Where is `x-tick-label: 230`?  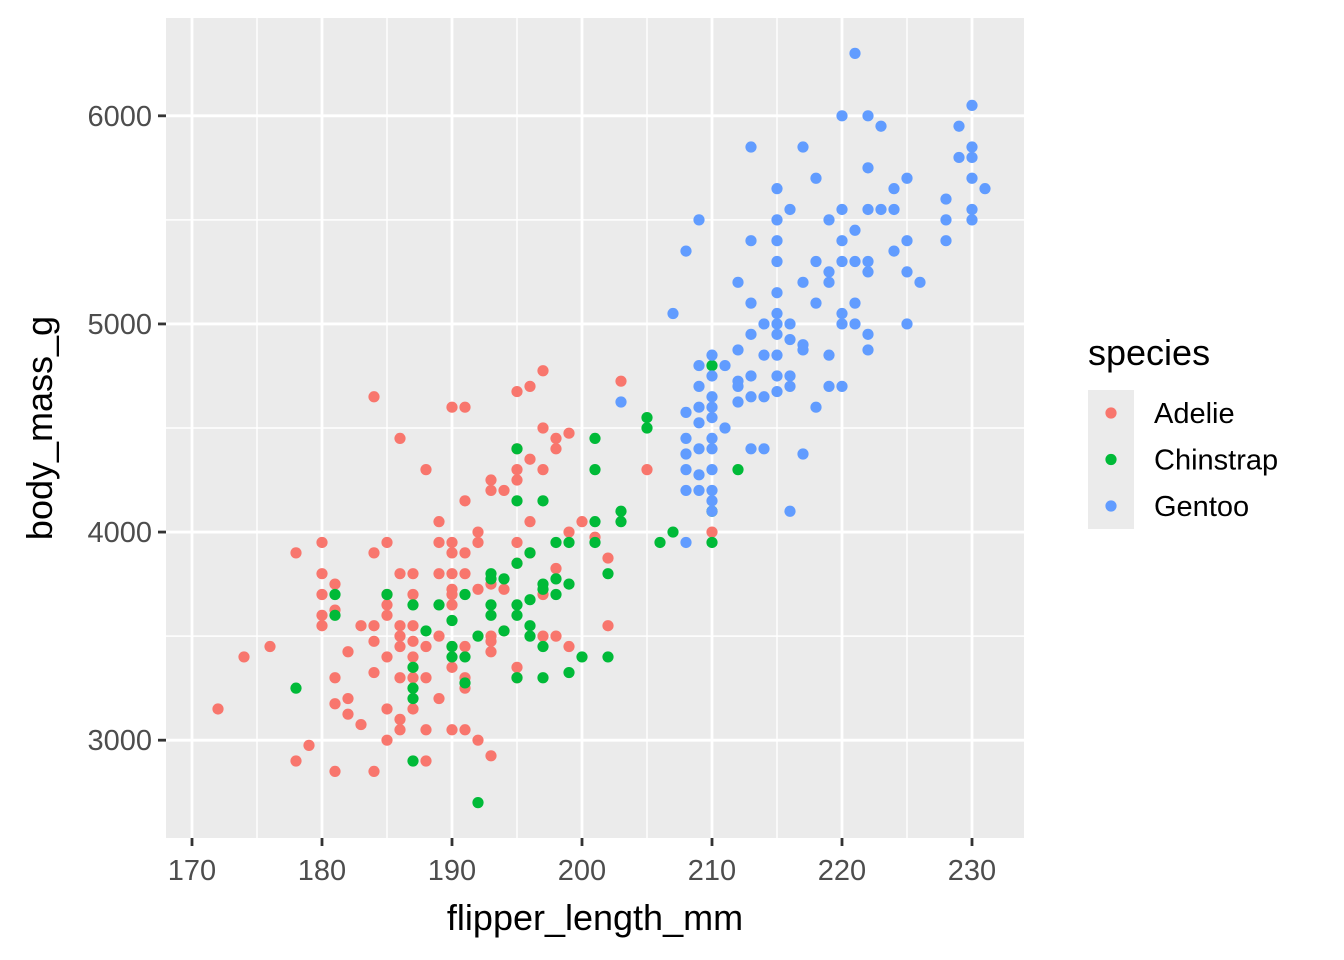
x-tick-label: 230 is located at coordinates (972, 871).